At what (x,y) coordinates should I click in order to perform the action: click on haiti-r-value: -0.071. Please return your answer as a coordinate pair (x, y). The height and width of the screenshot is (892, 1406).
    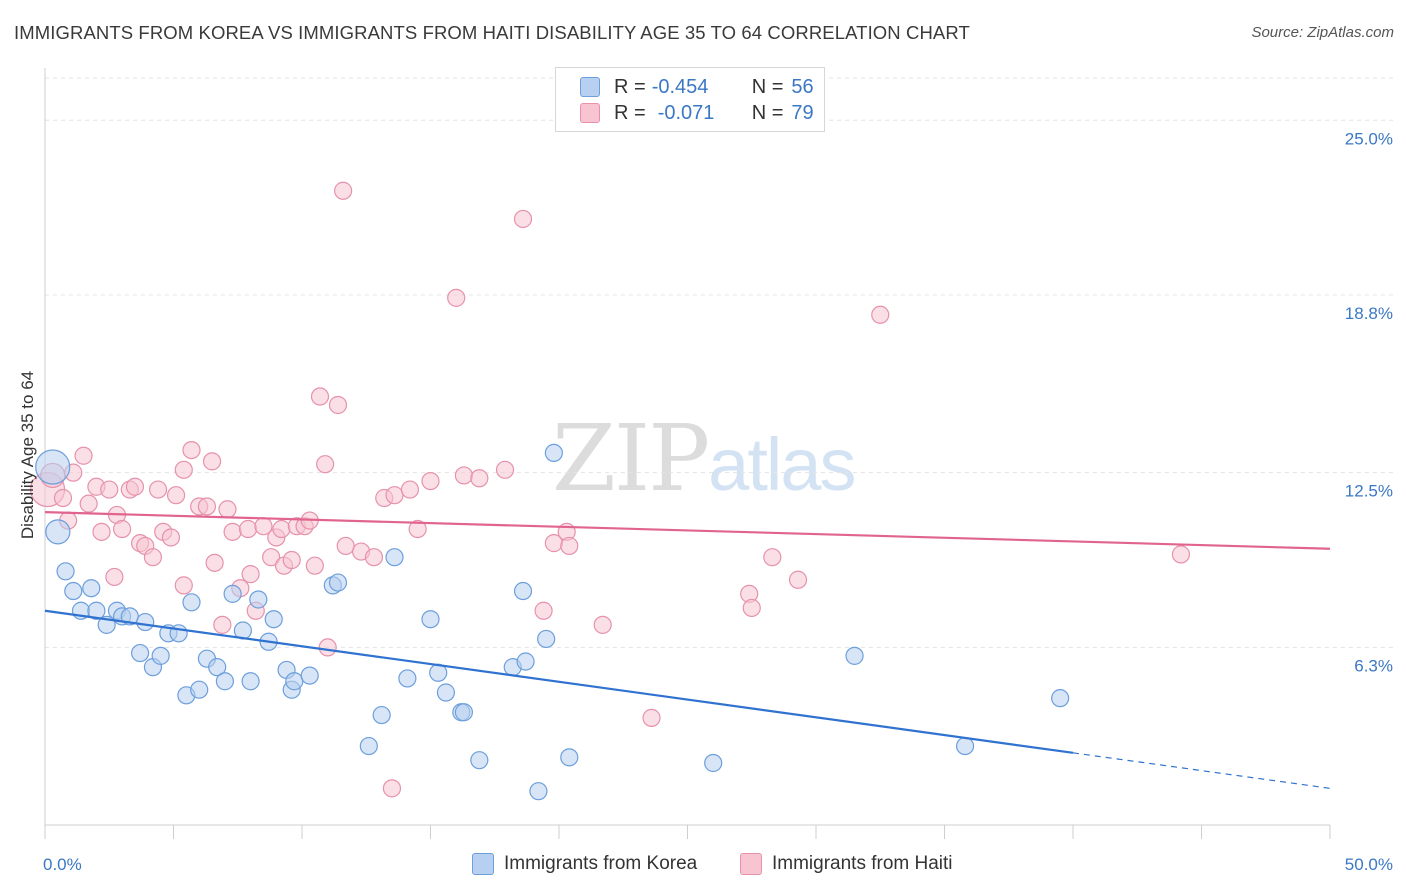
    Looking at the image, I should click on (686, 112).